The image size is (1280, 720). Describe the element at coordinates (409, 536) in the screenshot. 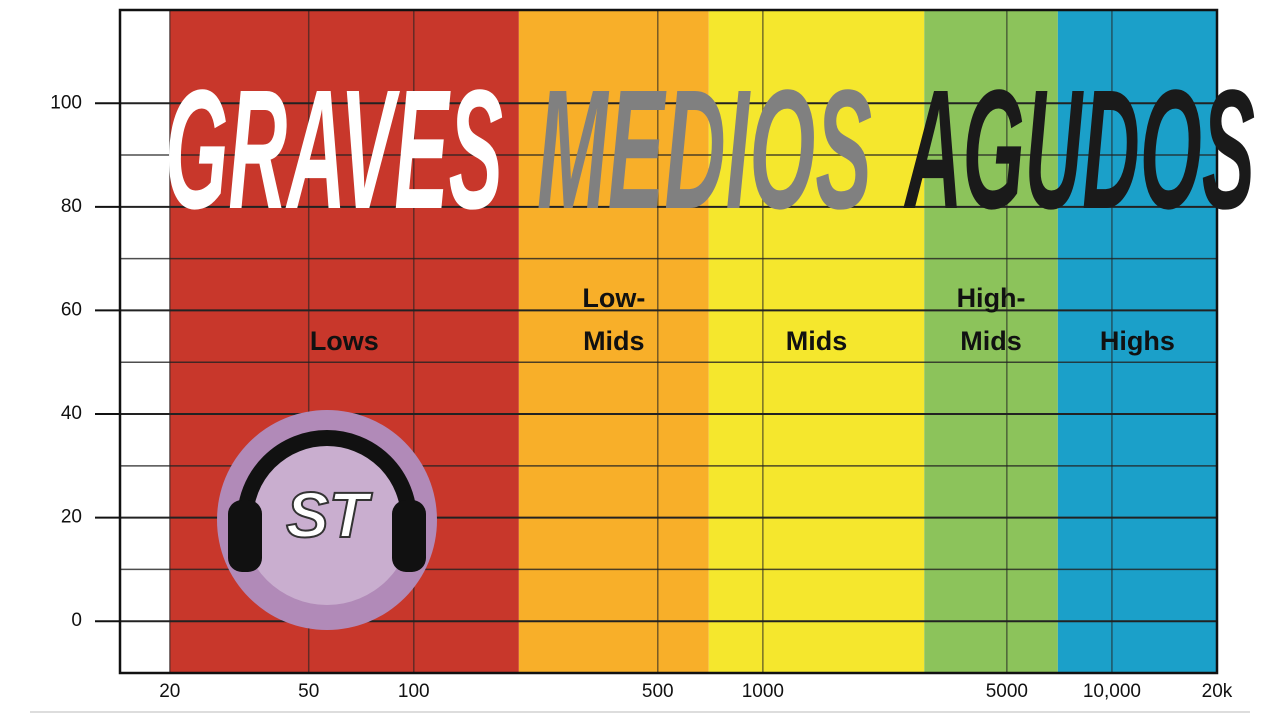

I see `headphone-right` at that location.